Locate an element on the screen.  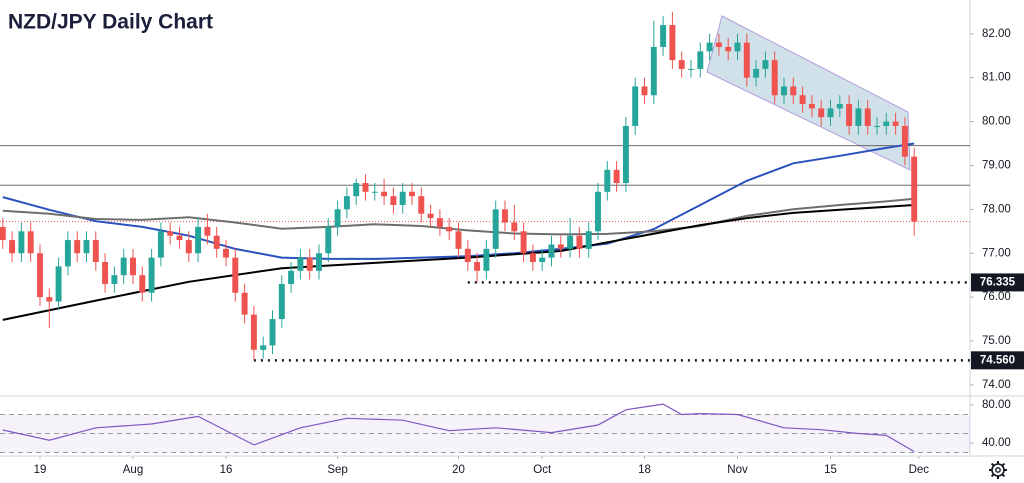
x-tick-label: Dec is located at coordinates (919, 470).